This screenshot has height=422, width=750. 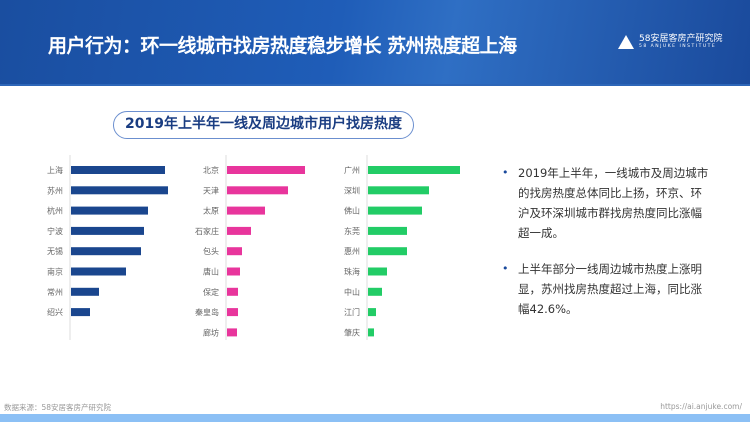 I want to click on category-label: 中山, so click(x=352, y=292).